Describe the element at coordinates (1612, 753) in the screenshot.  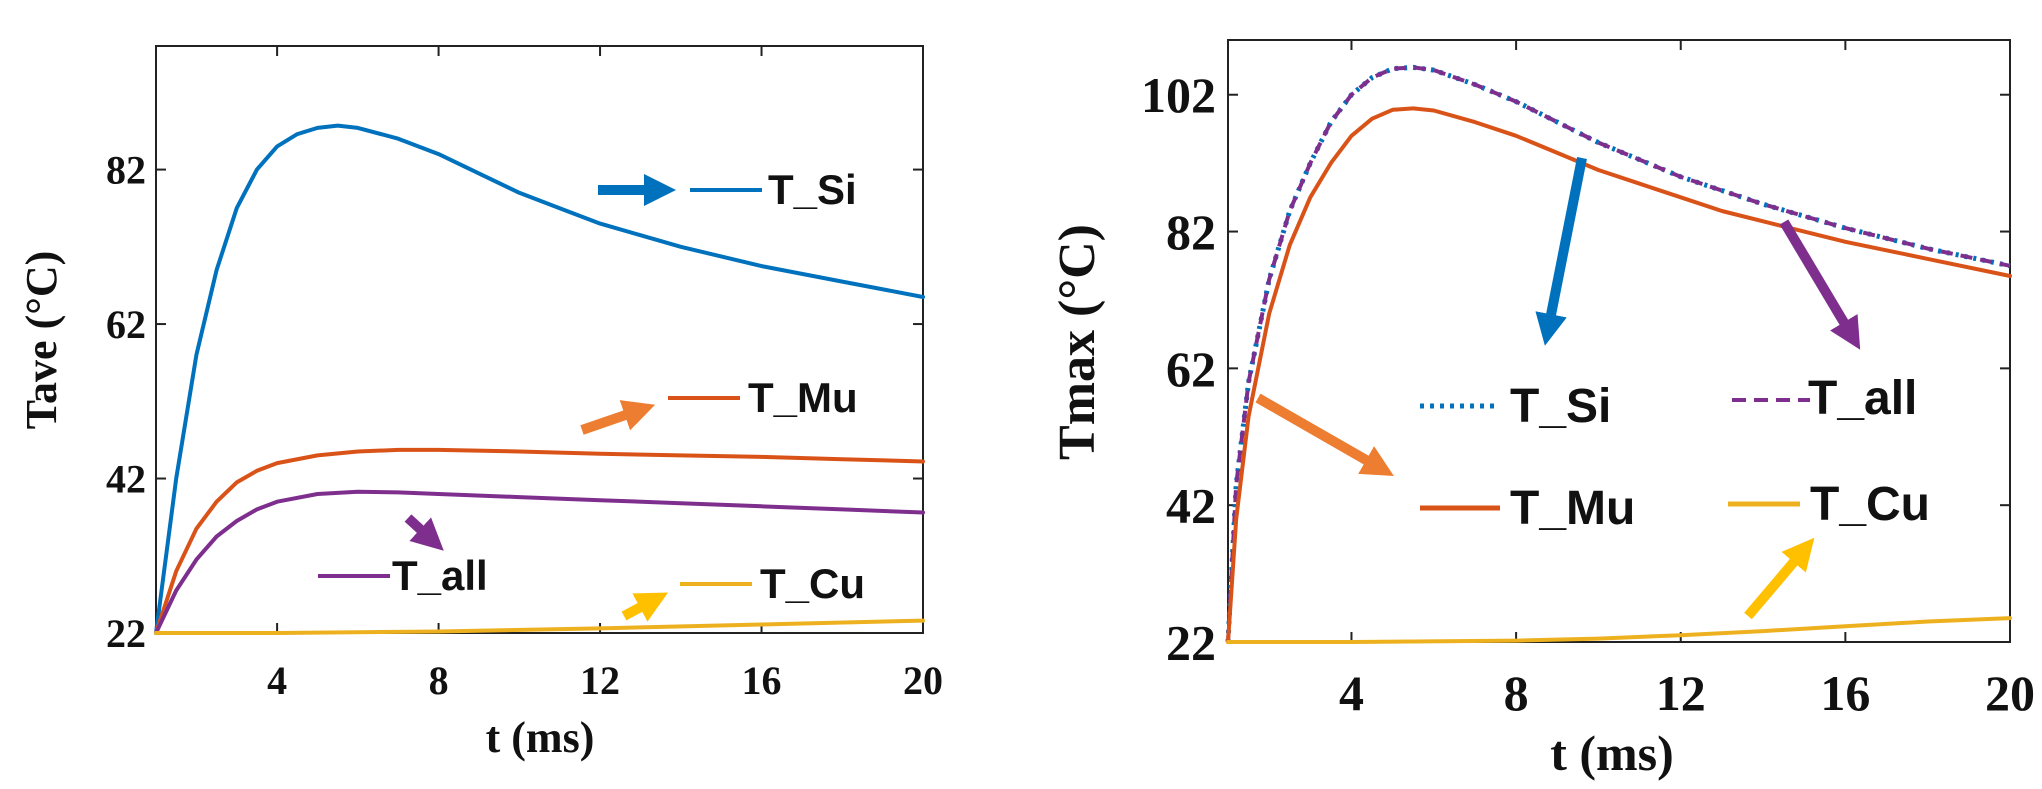
I see `right-xlabel: t (ms)` at that location.